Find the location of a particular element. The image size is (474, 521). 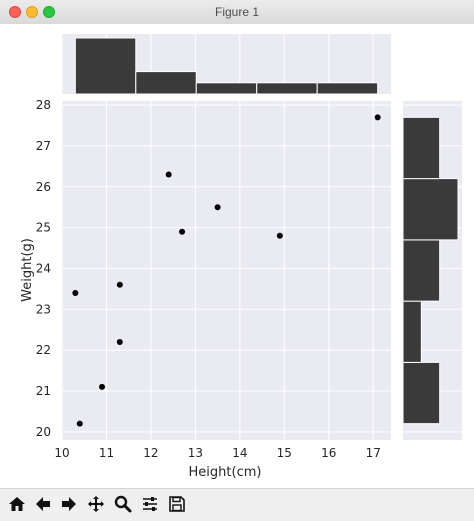

marginal-x-histogram is located at coordinates (226, 64).